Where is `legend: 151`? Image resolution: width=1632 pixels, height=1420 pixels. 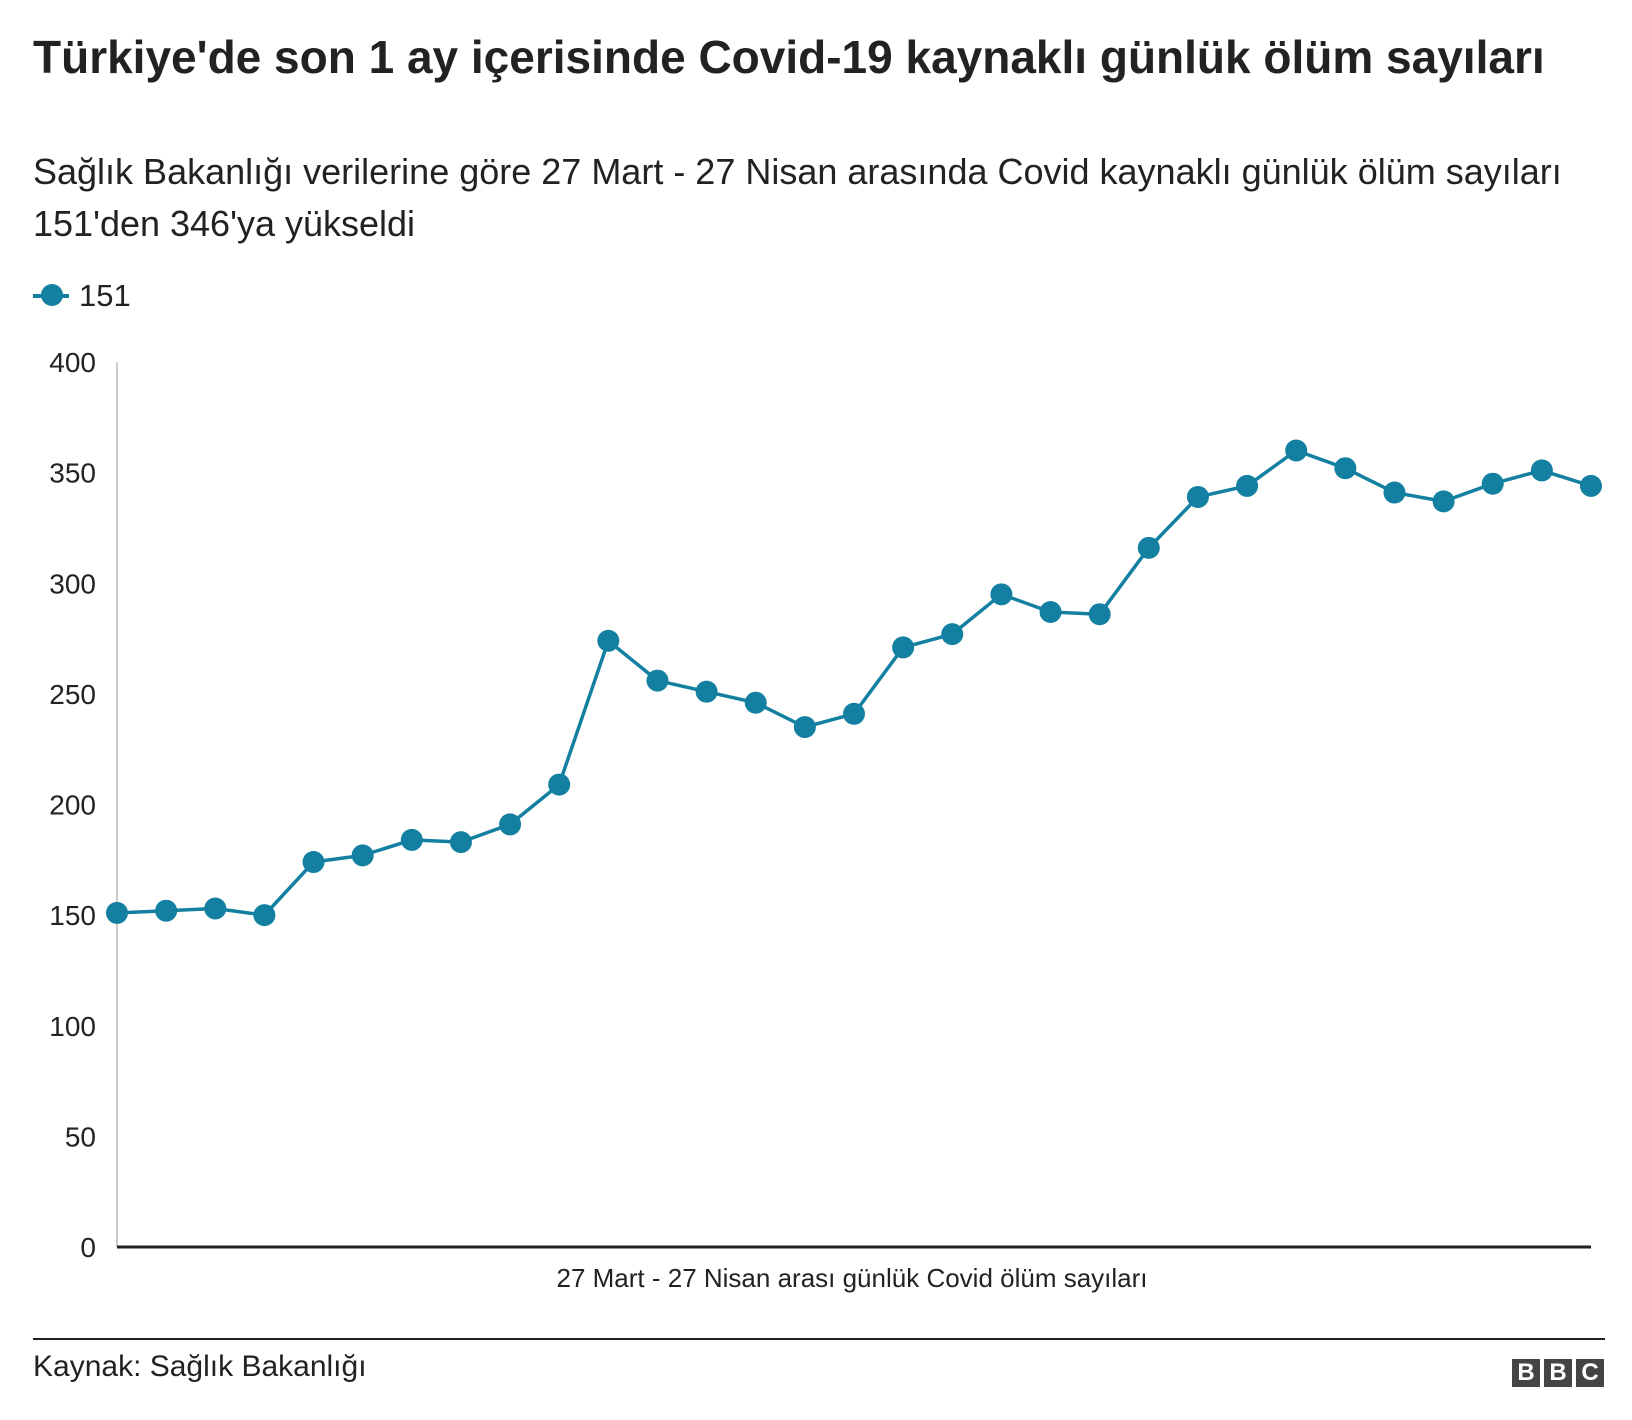
legend: 151 is located at coordinates (82, 296).